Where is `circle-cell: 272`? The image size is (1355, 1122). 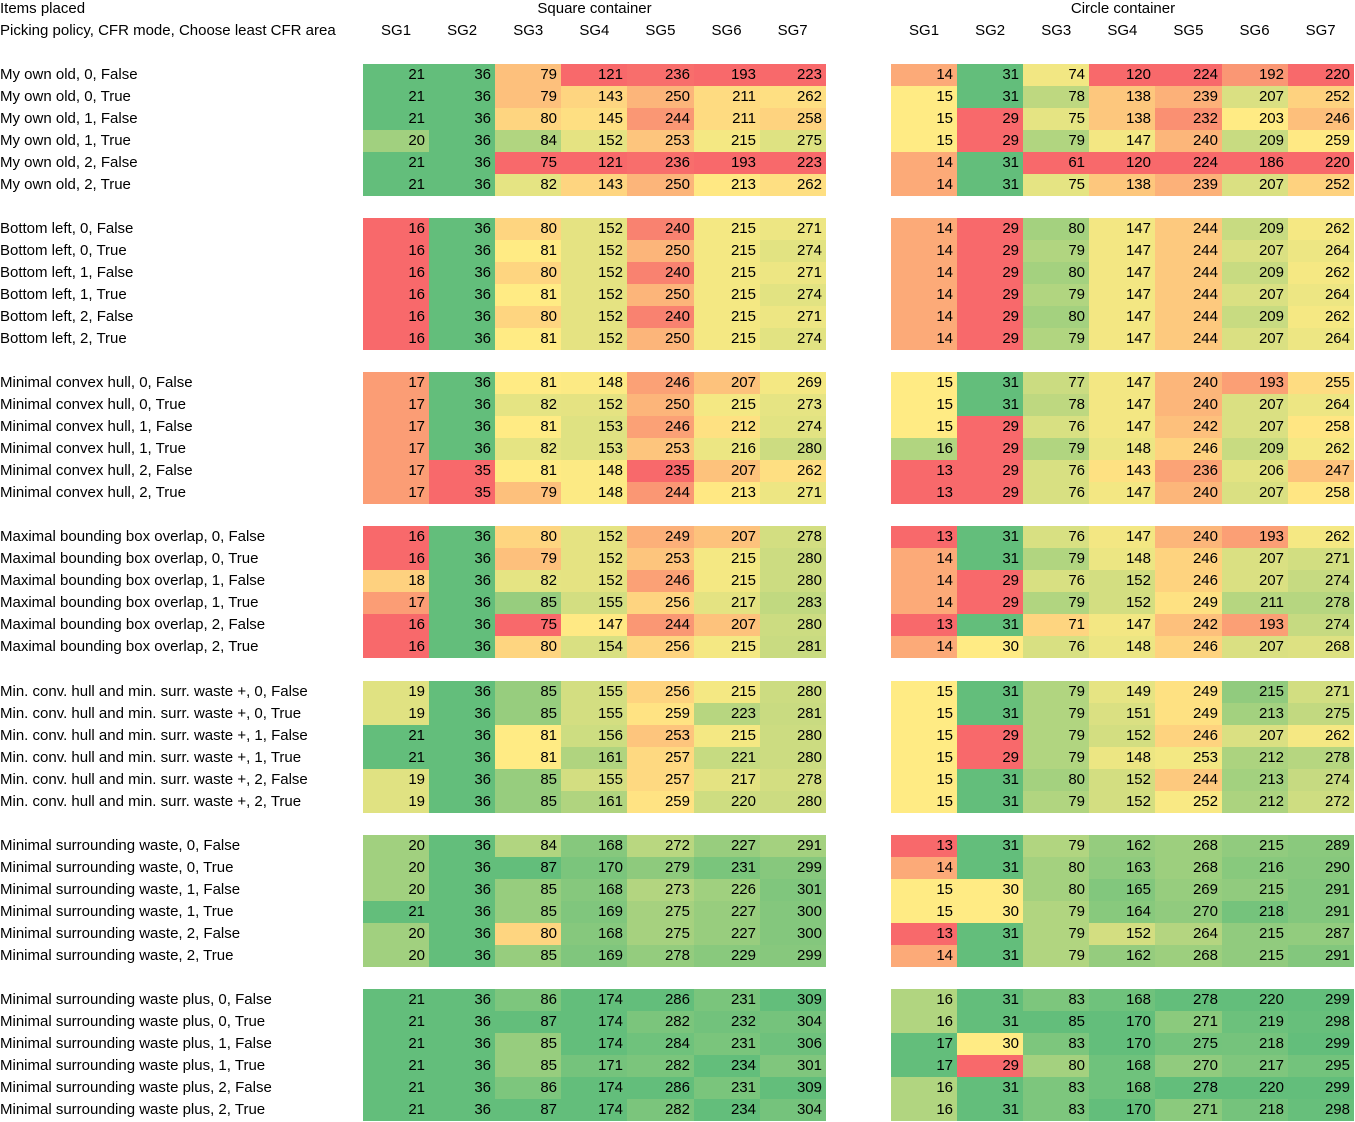
circle-cell: 272 is located at coordinates (1321, 802).